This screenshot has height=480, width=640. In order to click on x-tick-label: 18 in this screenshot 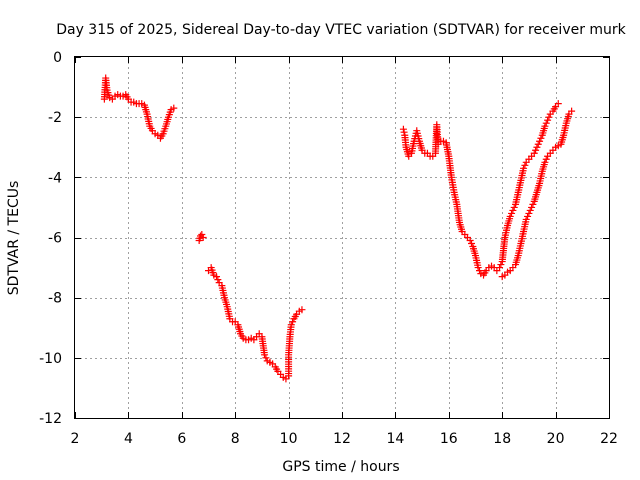, I will do `click(502, 439)`.